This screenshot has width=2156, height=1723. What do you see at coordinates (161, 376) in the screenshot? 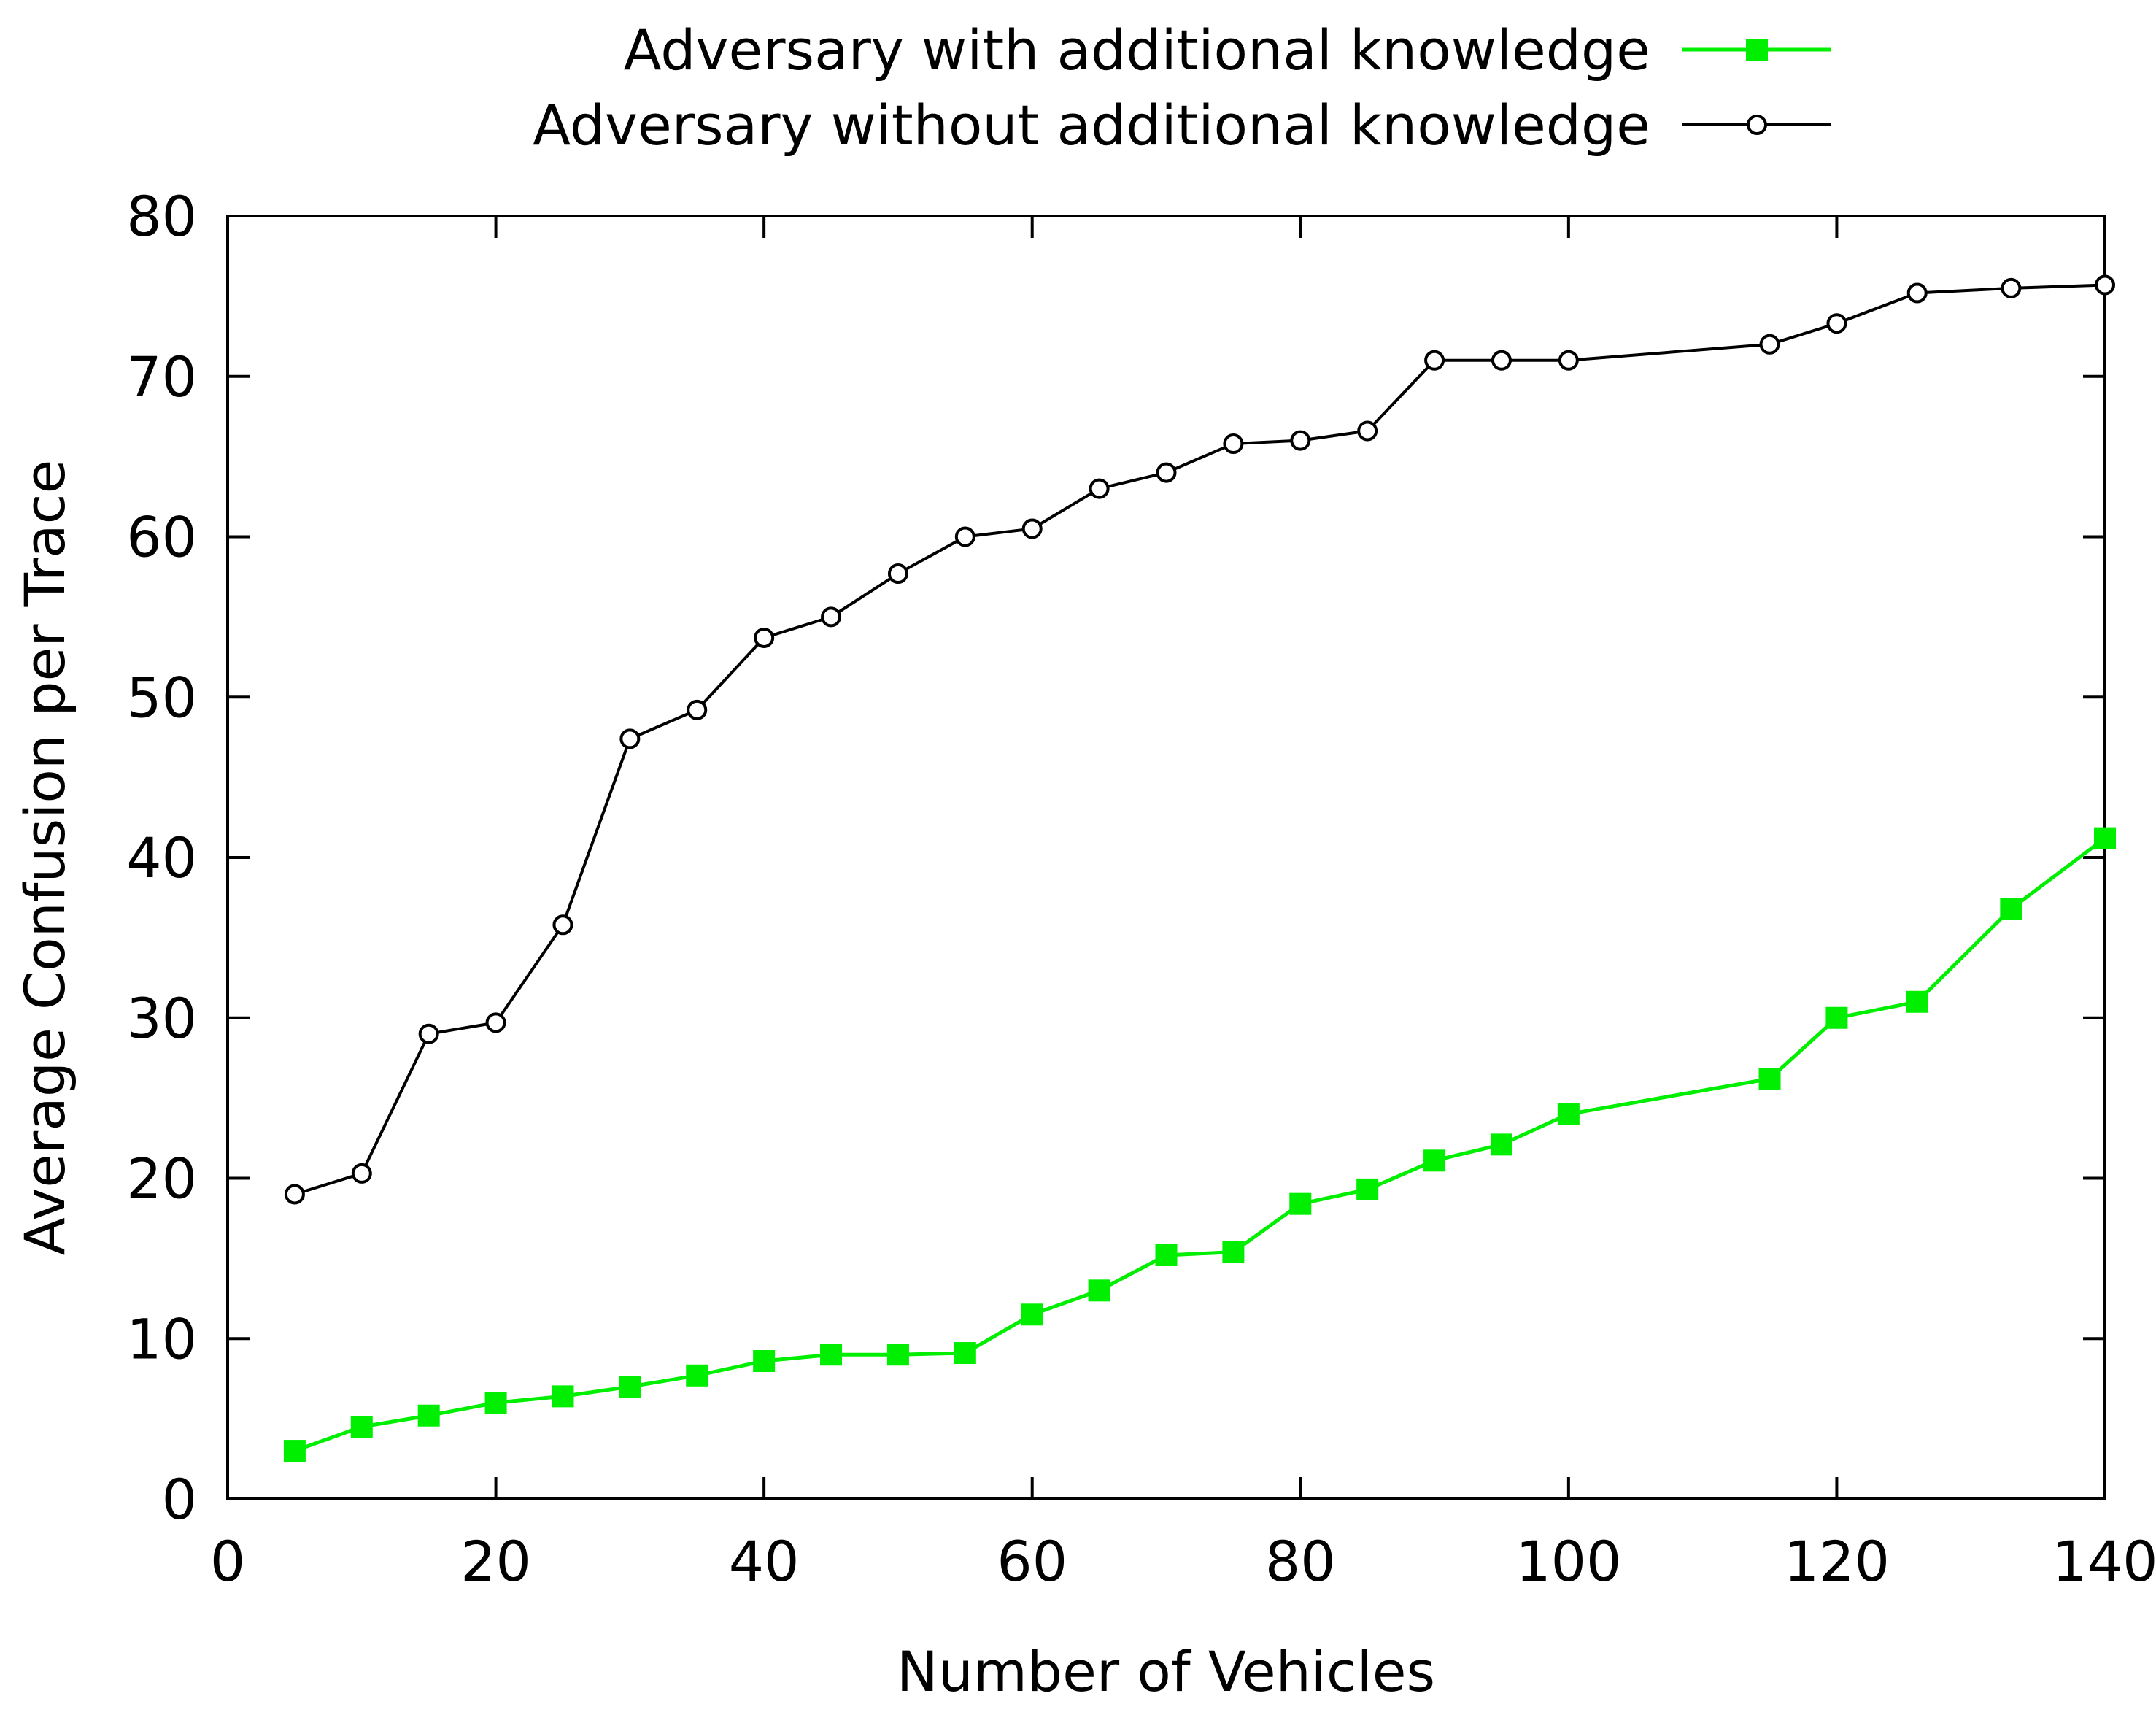
I see `y-tick-label: 70` at bounding box center [161, 376].